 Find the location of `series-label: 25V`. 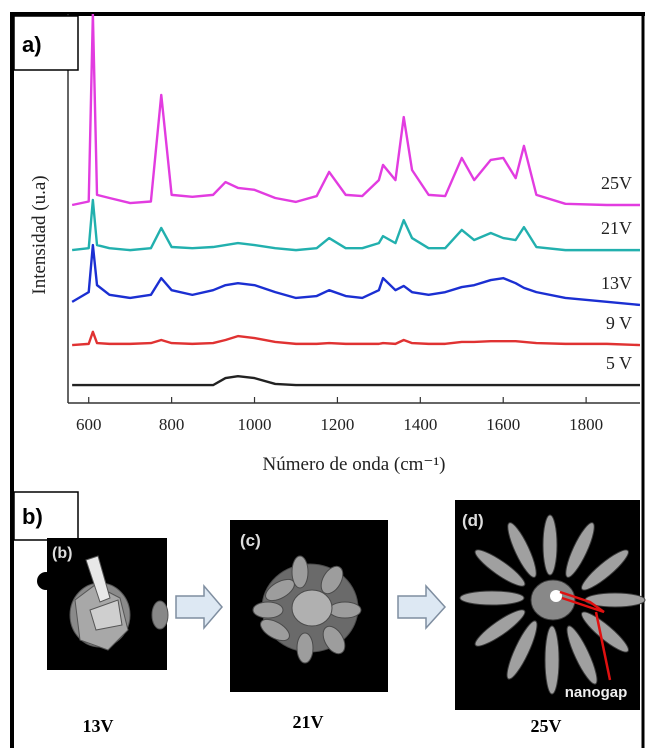

series-label: 25V is located at coordinates (616, 183).